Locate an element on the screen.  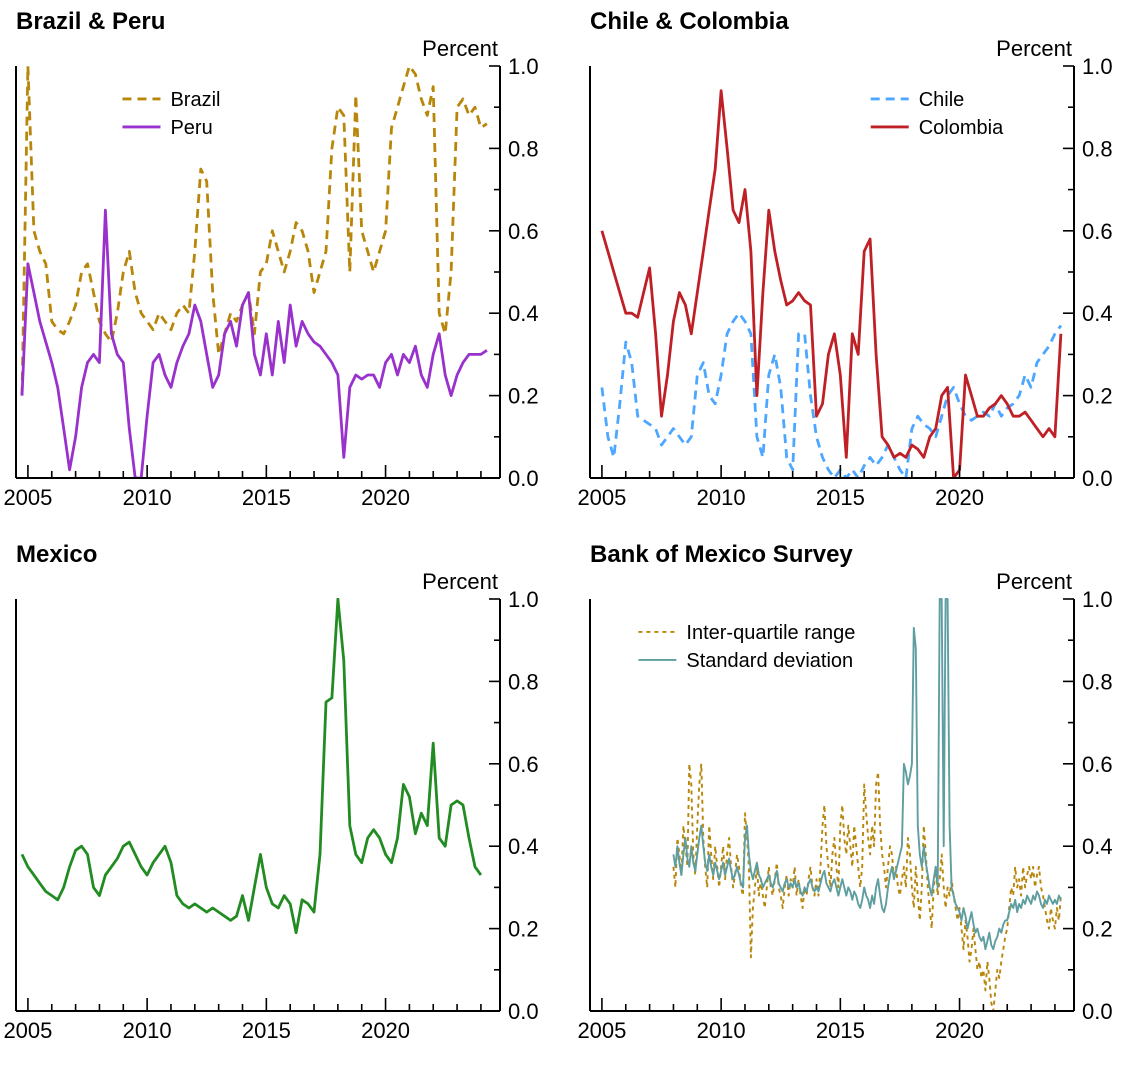
svg-text: Peru is located at coordinates (191, 128).